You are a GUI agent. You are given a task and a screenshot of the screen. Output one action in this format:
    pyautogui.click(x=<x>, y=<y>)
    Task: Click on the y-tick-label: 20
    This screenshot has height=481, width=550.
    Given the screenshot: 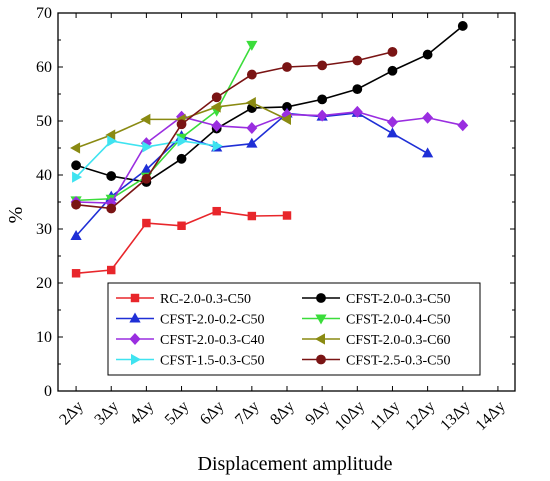 What is the action you would take?
    pyautogui.click(x=44, y=283)
    